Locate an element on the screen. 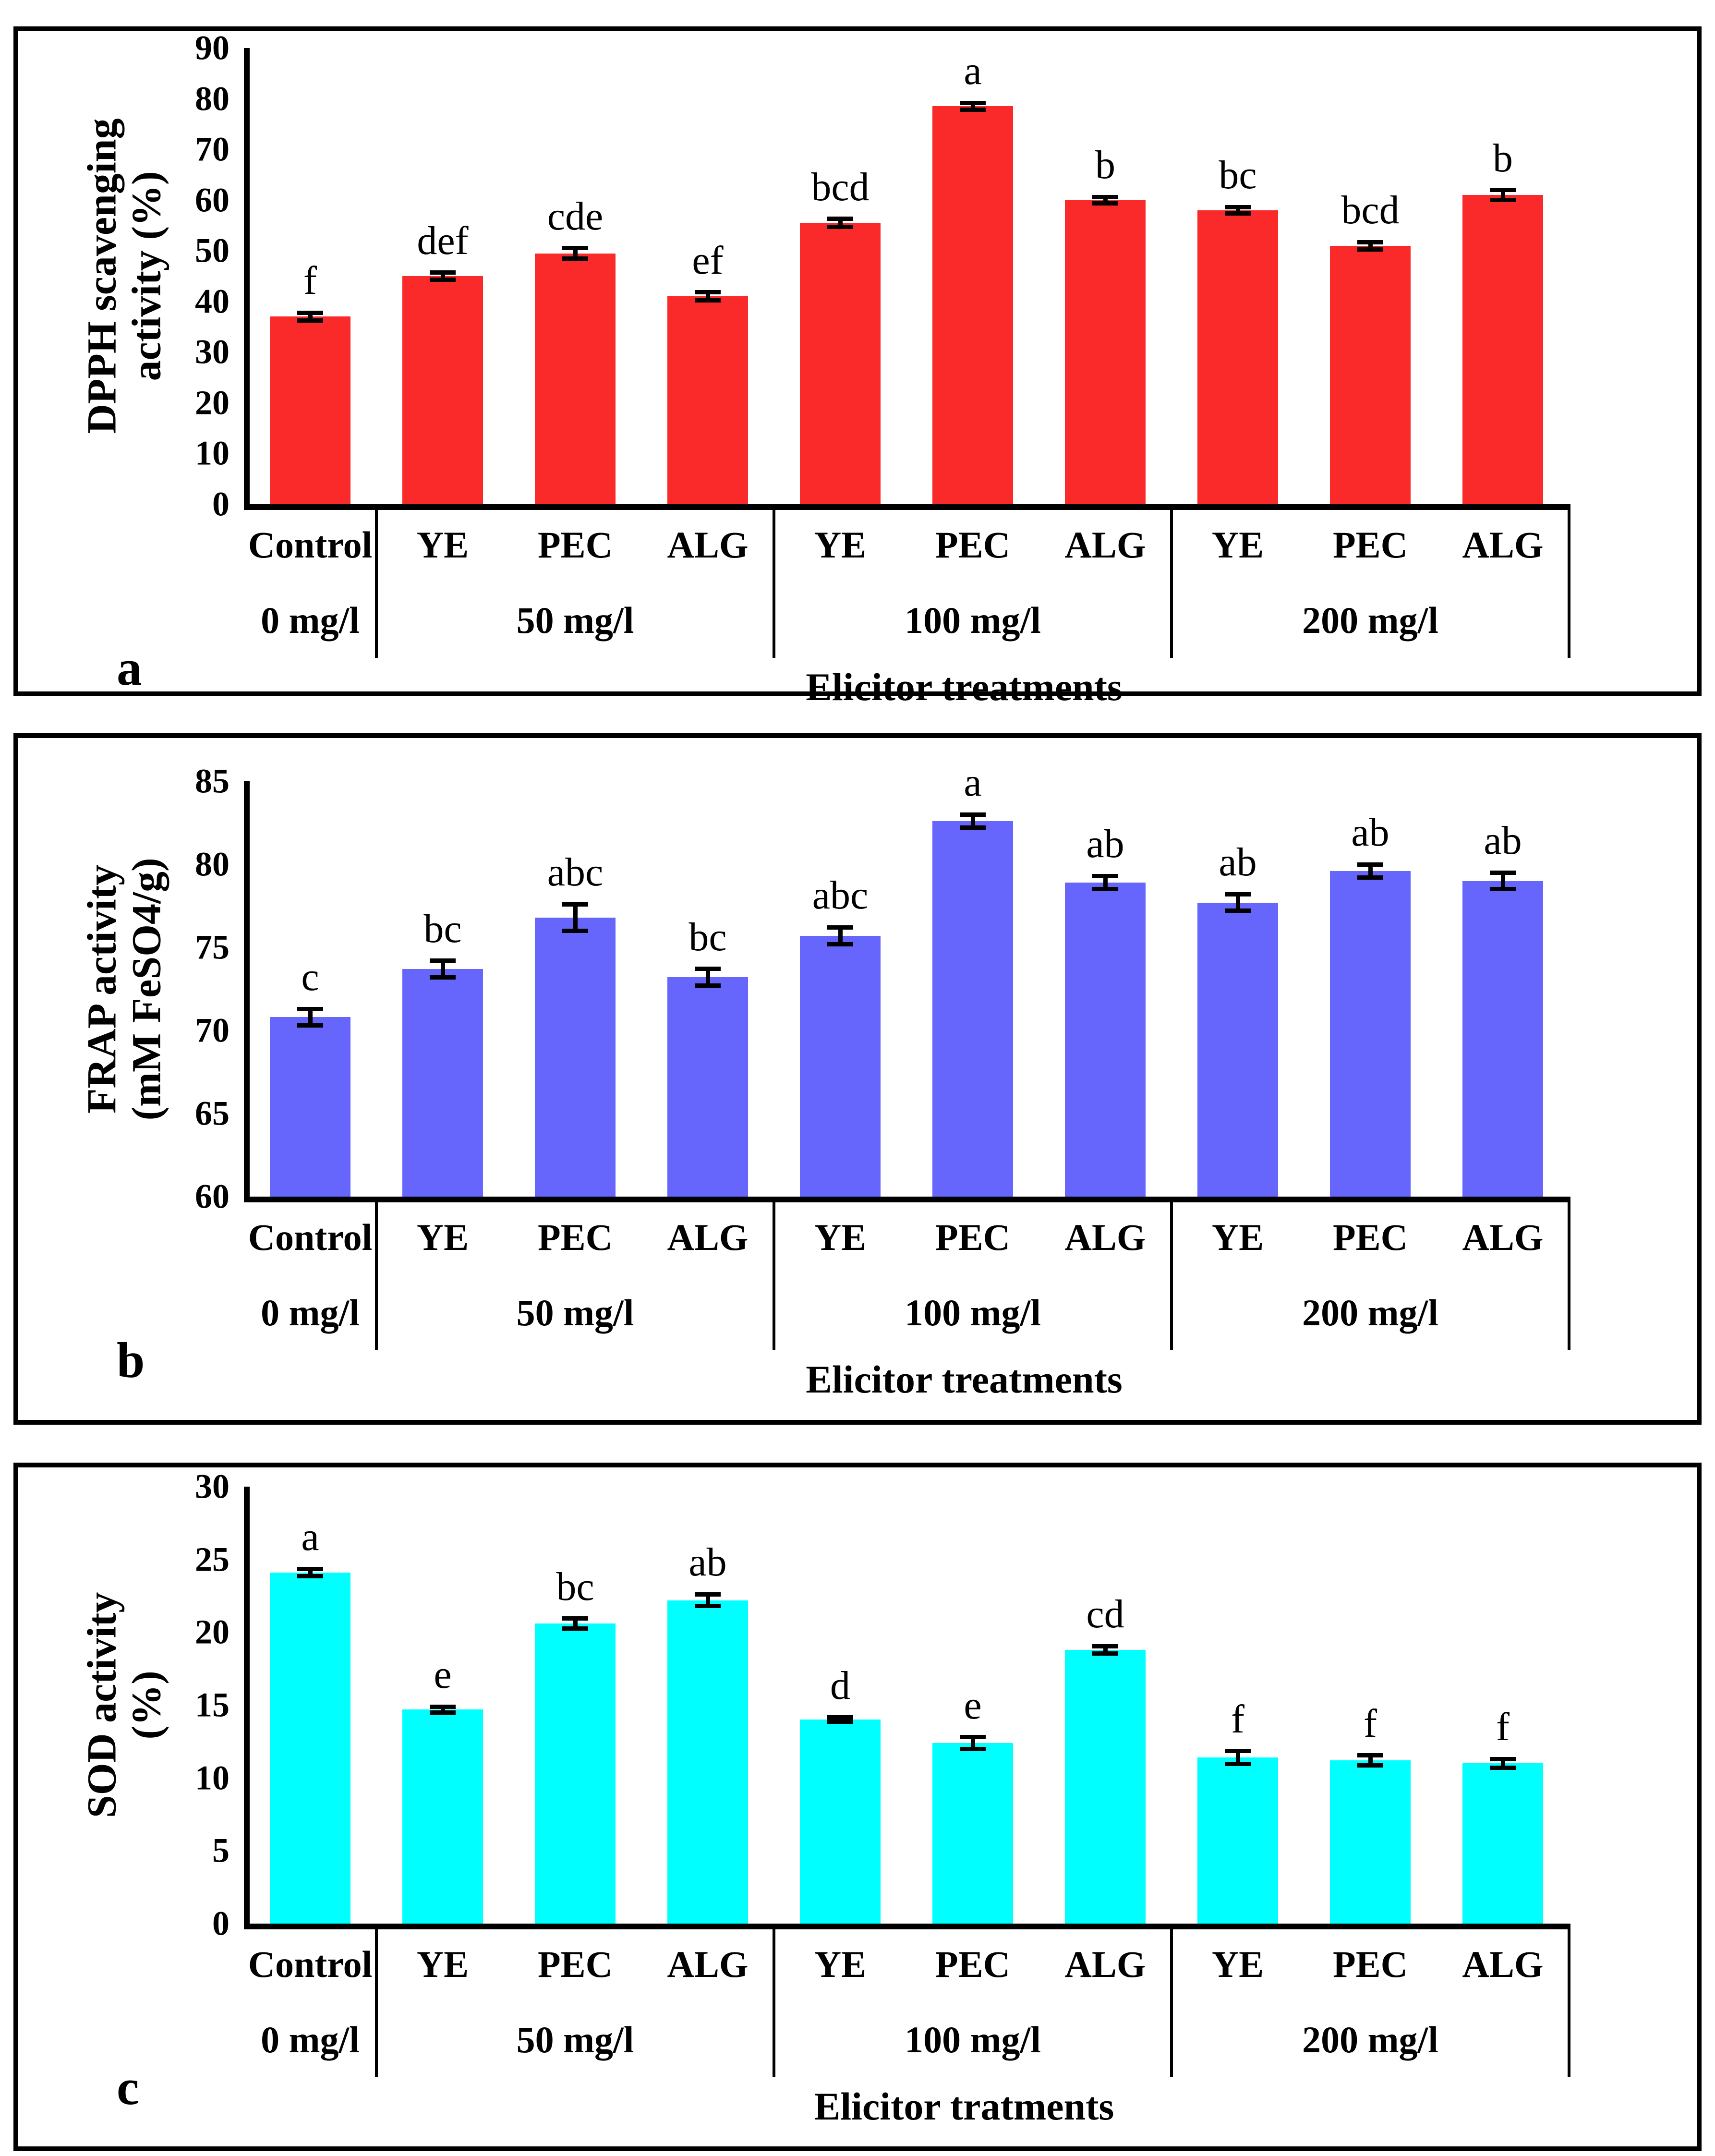 The image size is (1715, 2156). y-tick-label: 10 is located at coordinates (212, 1777).